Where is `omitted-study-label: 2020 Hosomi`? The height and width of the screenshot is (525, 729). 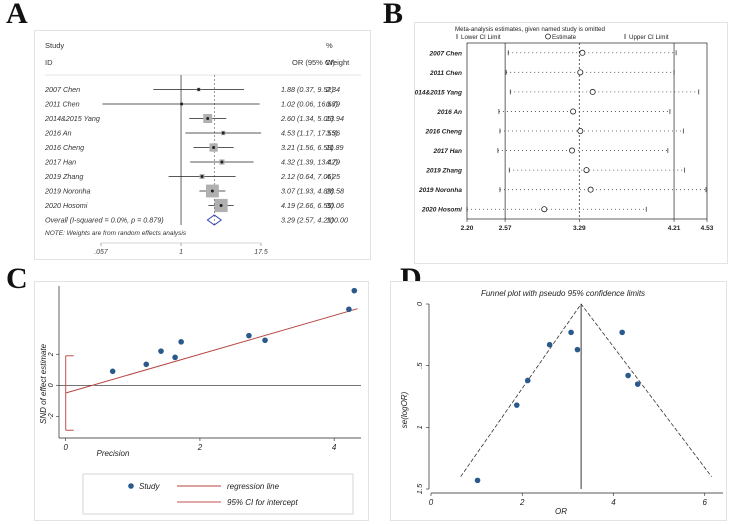 omitted-study-label: 2020 Hosomi is located at coordinates (441, 210).